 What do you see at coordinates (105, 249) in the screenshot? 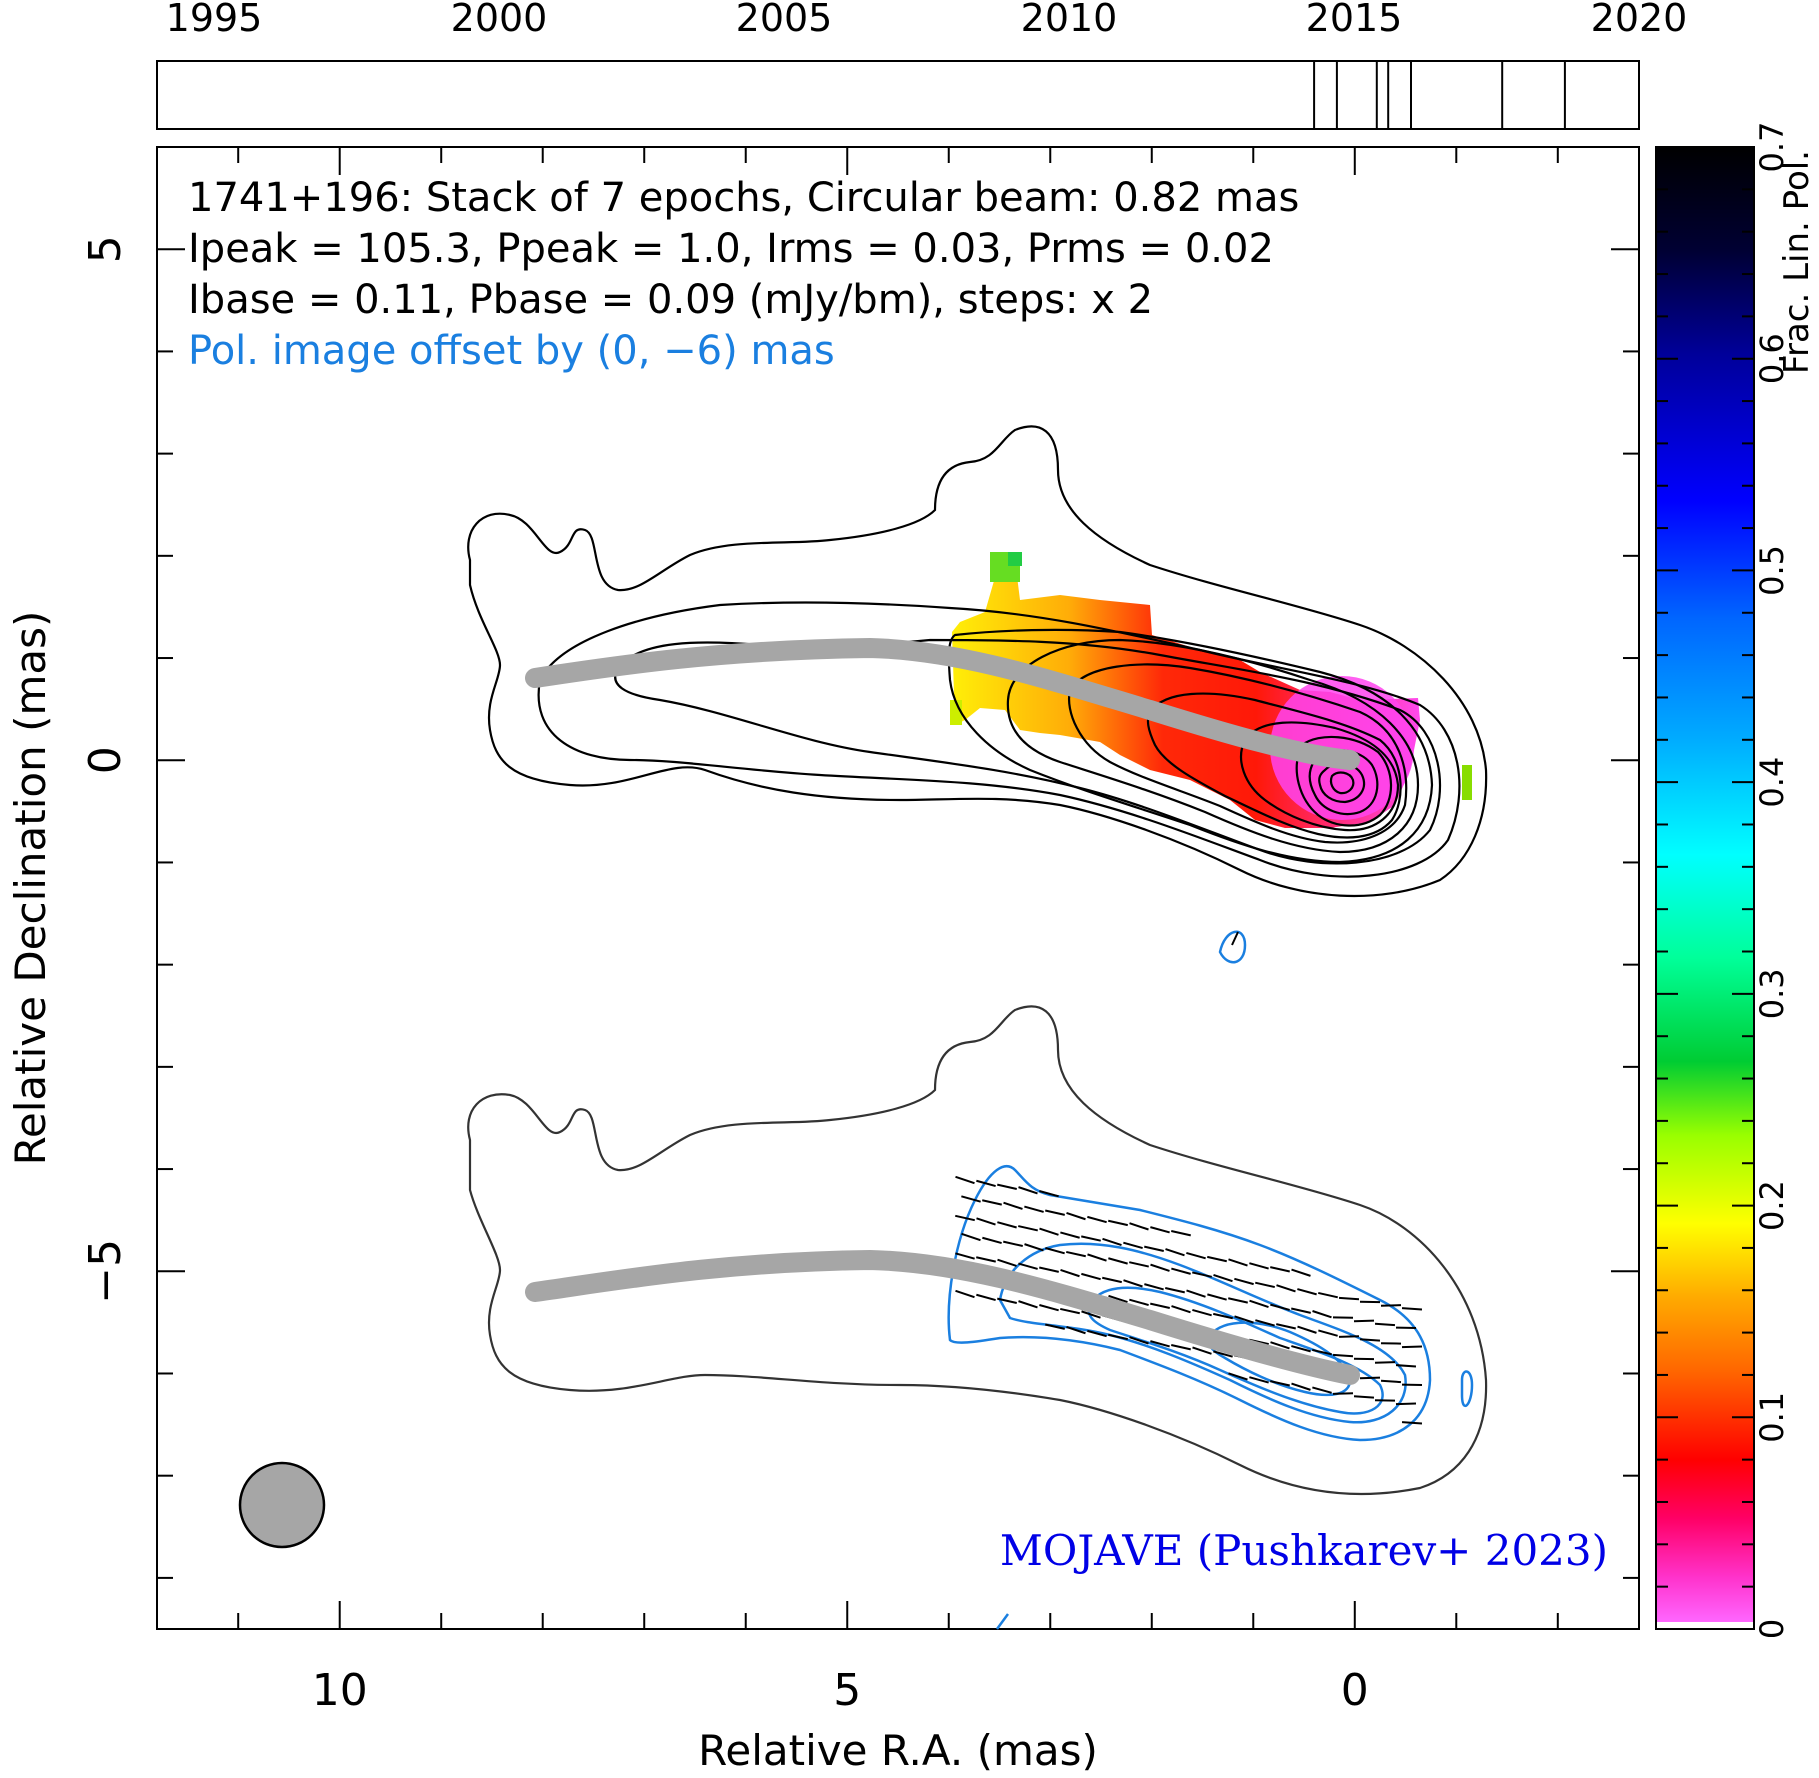
I see `y-tick-label: 5` at bounding box center [105, 249].